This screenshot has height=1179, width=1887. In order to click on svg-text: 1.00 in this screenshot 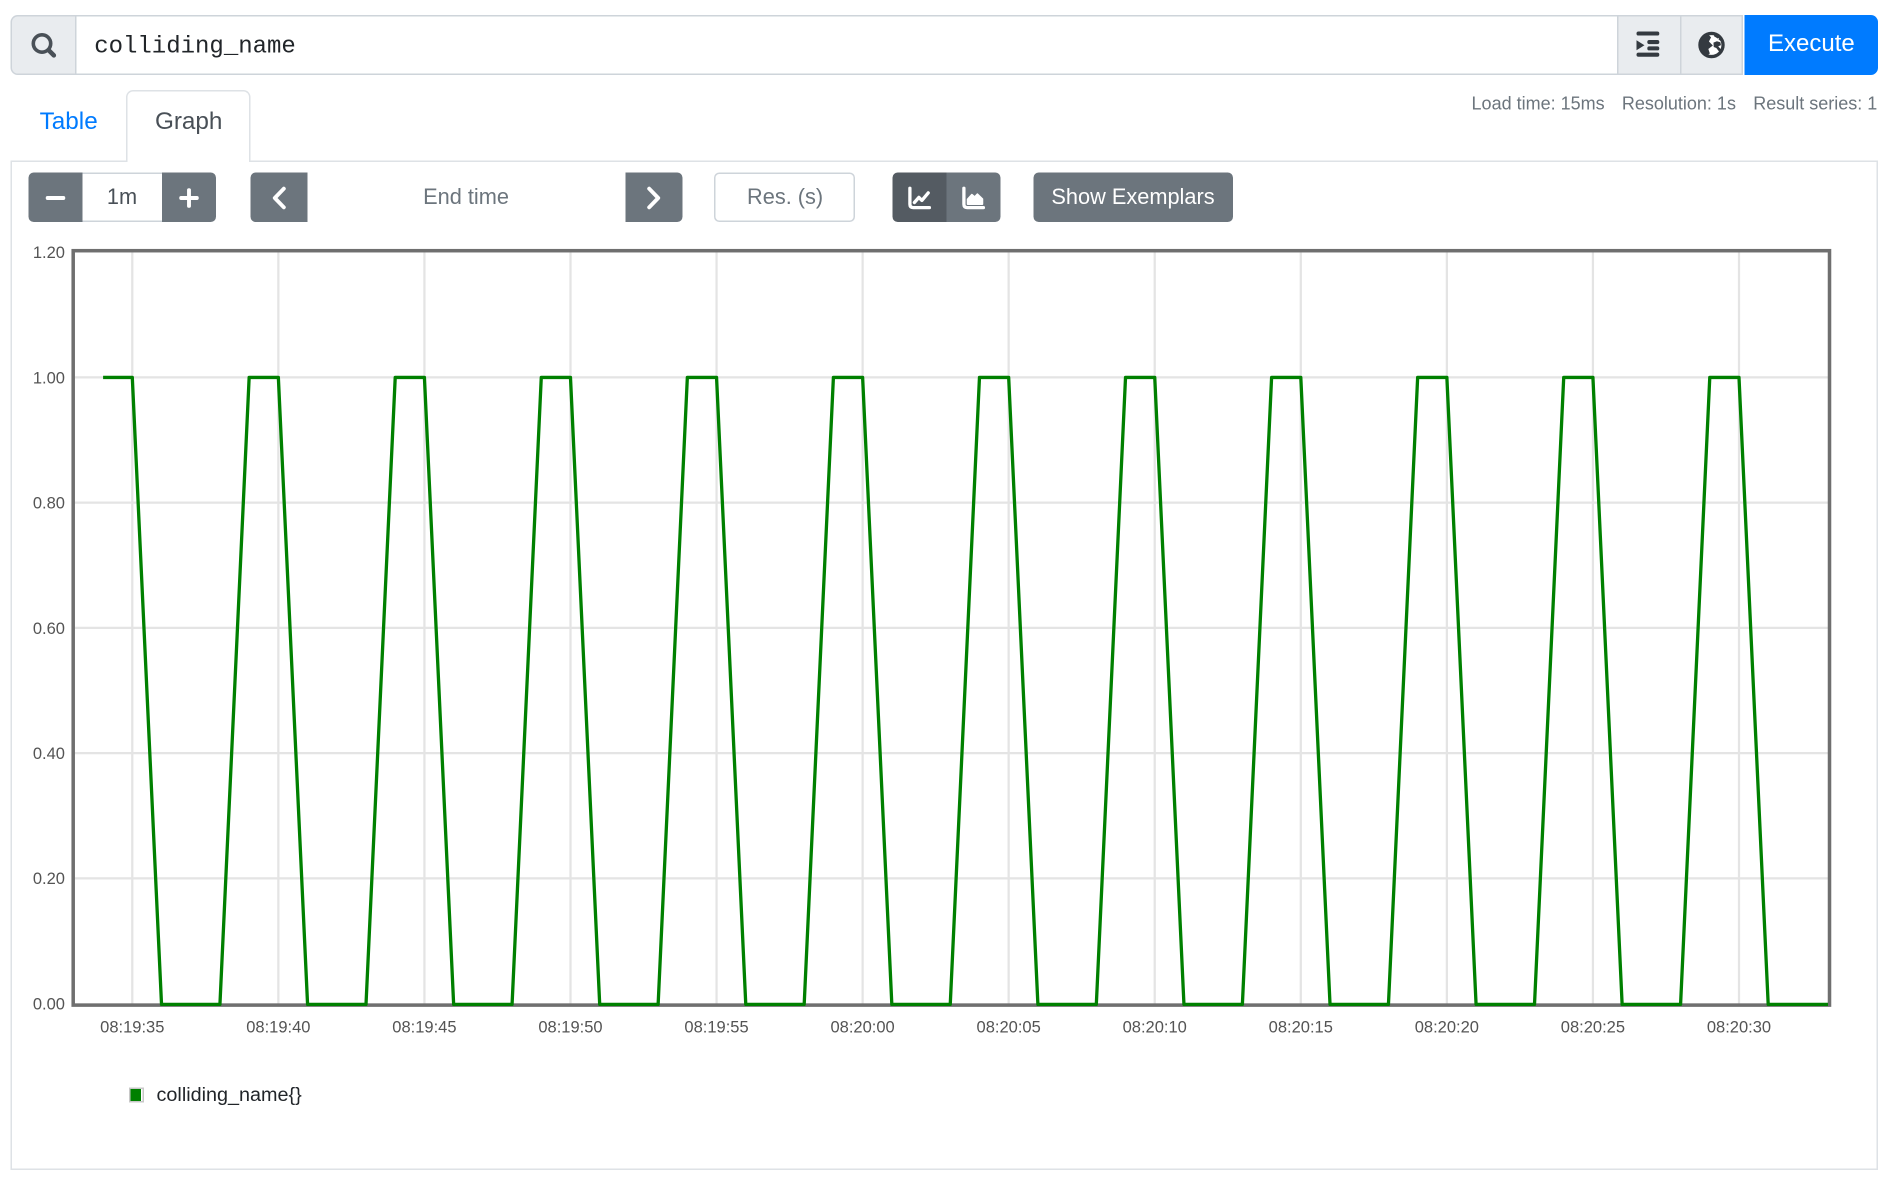, I will do `click(49, 378)`.